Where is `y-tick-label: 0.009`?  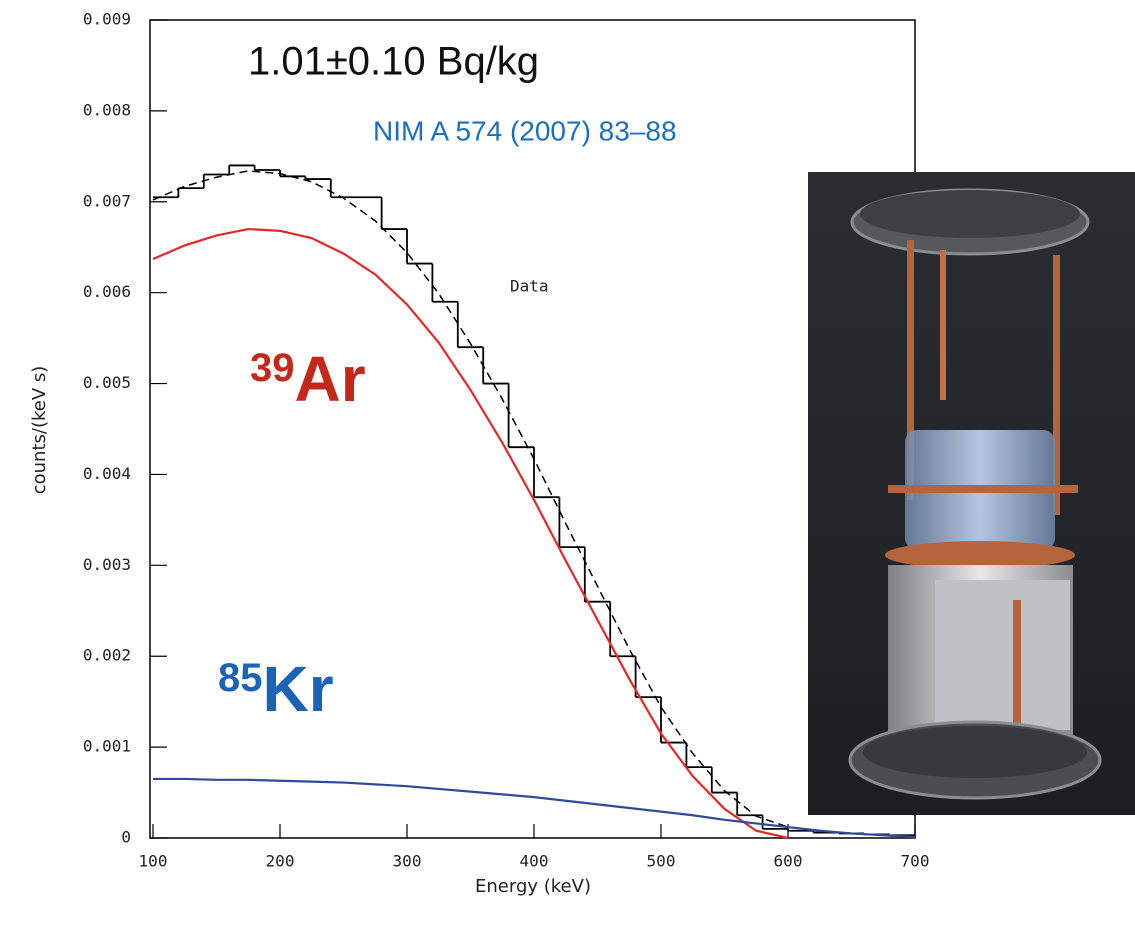
y-tick-label: 0.009 is located at coordinates (107, 19).